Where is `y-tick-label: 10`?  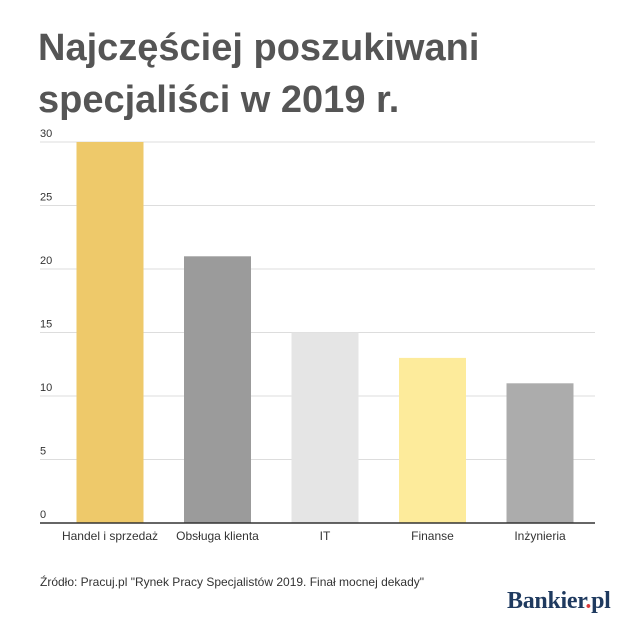 y-tick-label: 10 is located at coordinates (46, 388).